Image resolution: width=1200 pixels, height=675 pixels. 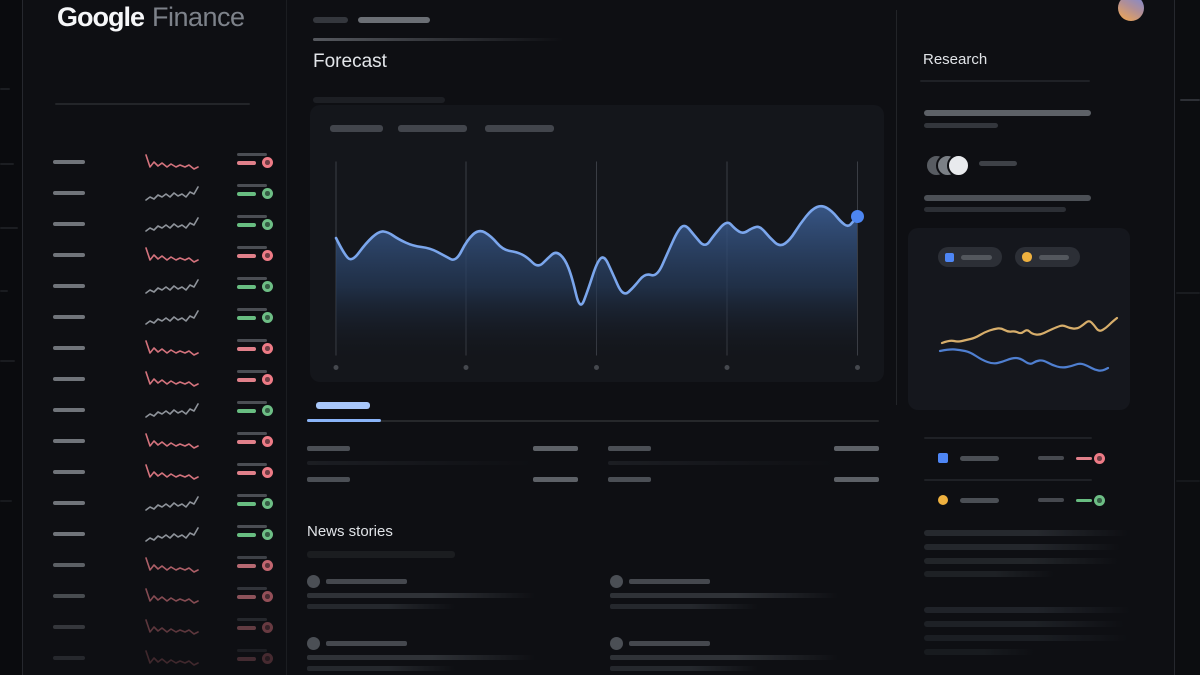 What do you see at coordinates (198, 17) in the screenshot?
I see `logo-finance: Finance` at bounding box center [198, 17].